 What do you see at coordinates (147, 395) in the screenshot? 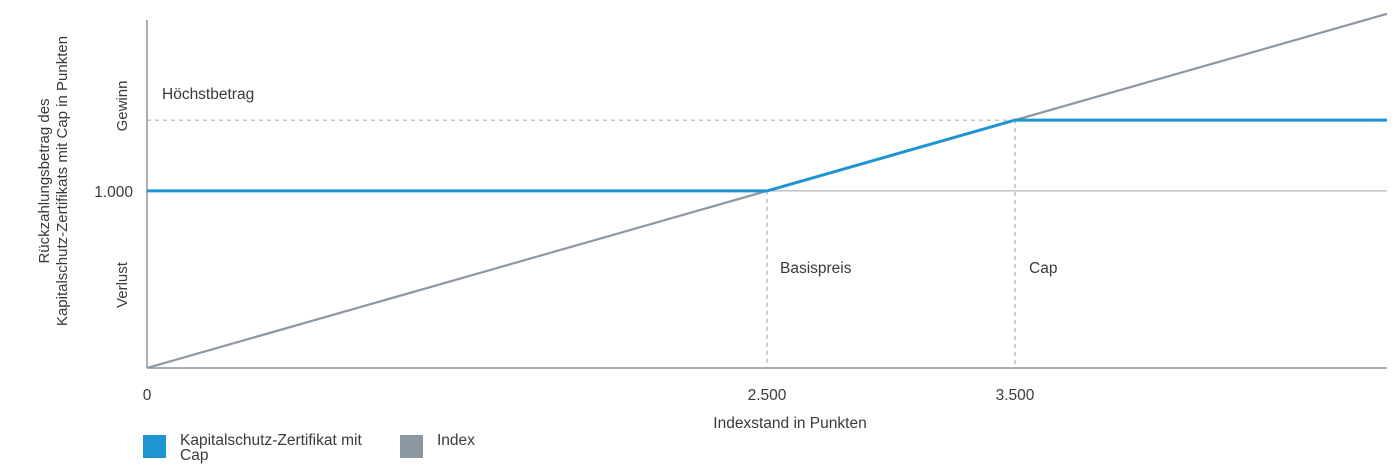
I see `x-tick-label: 0` at bounding box center [147, 395].